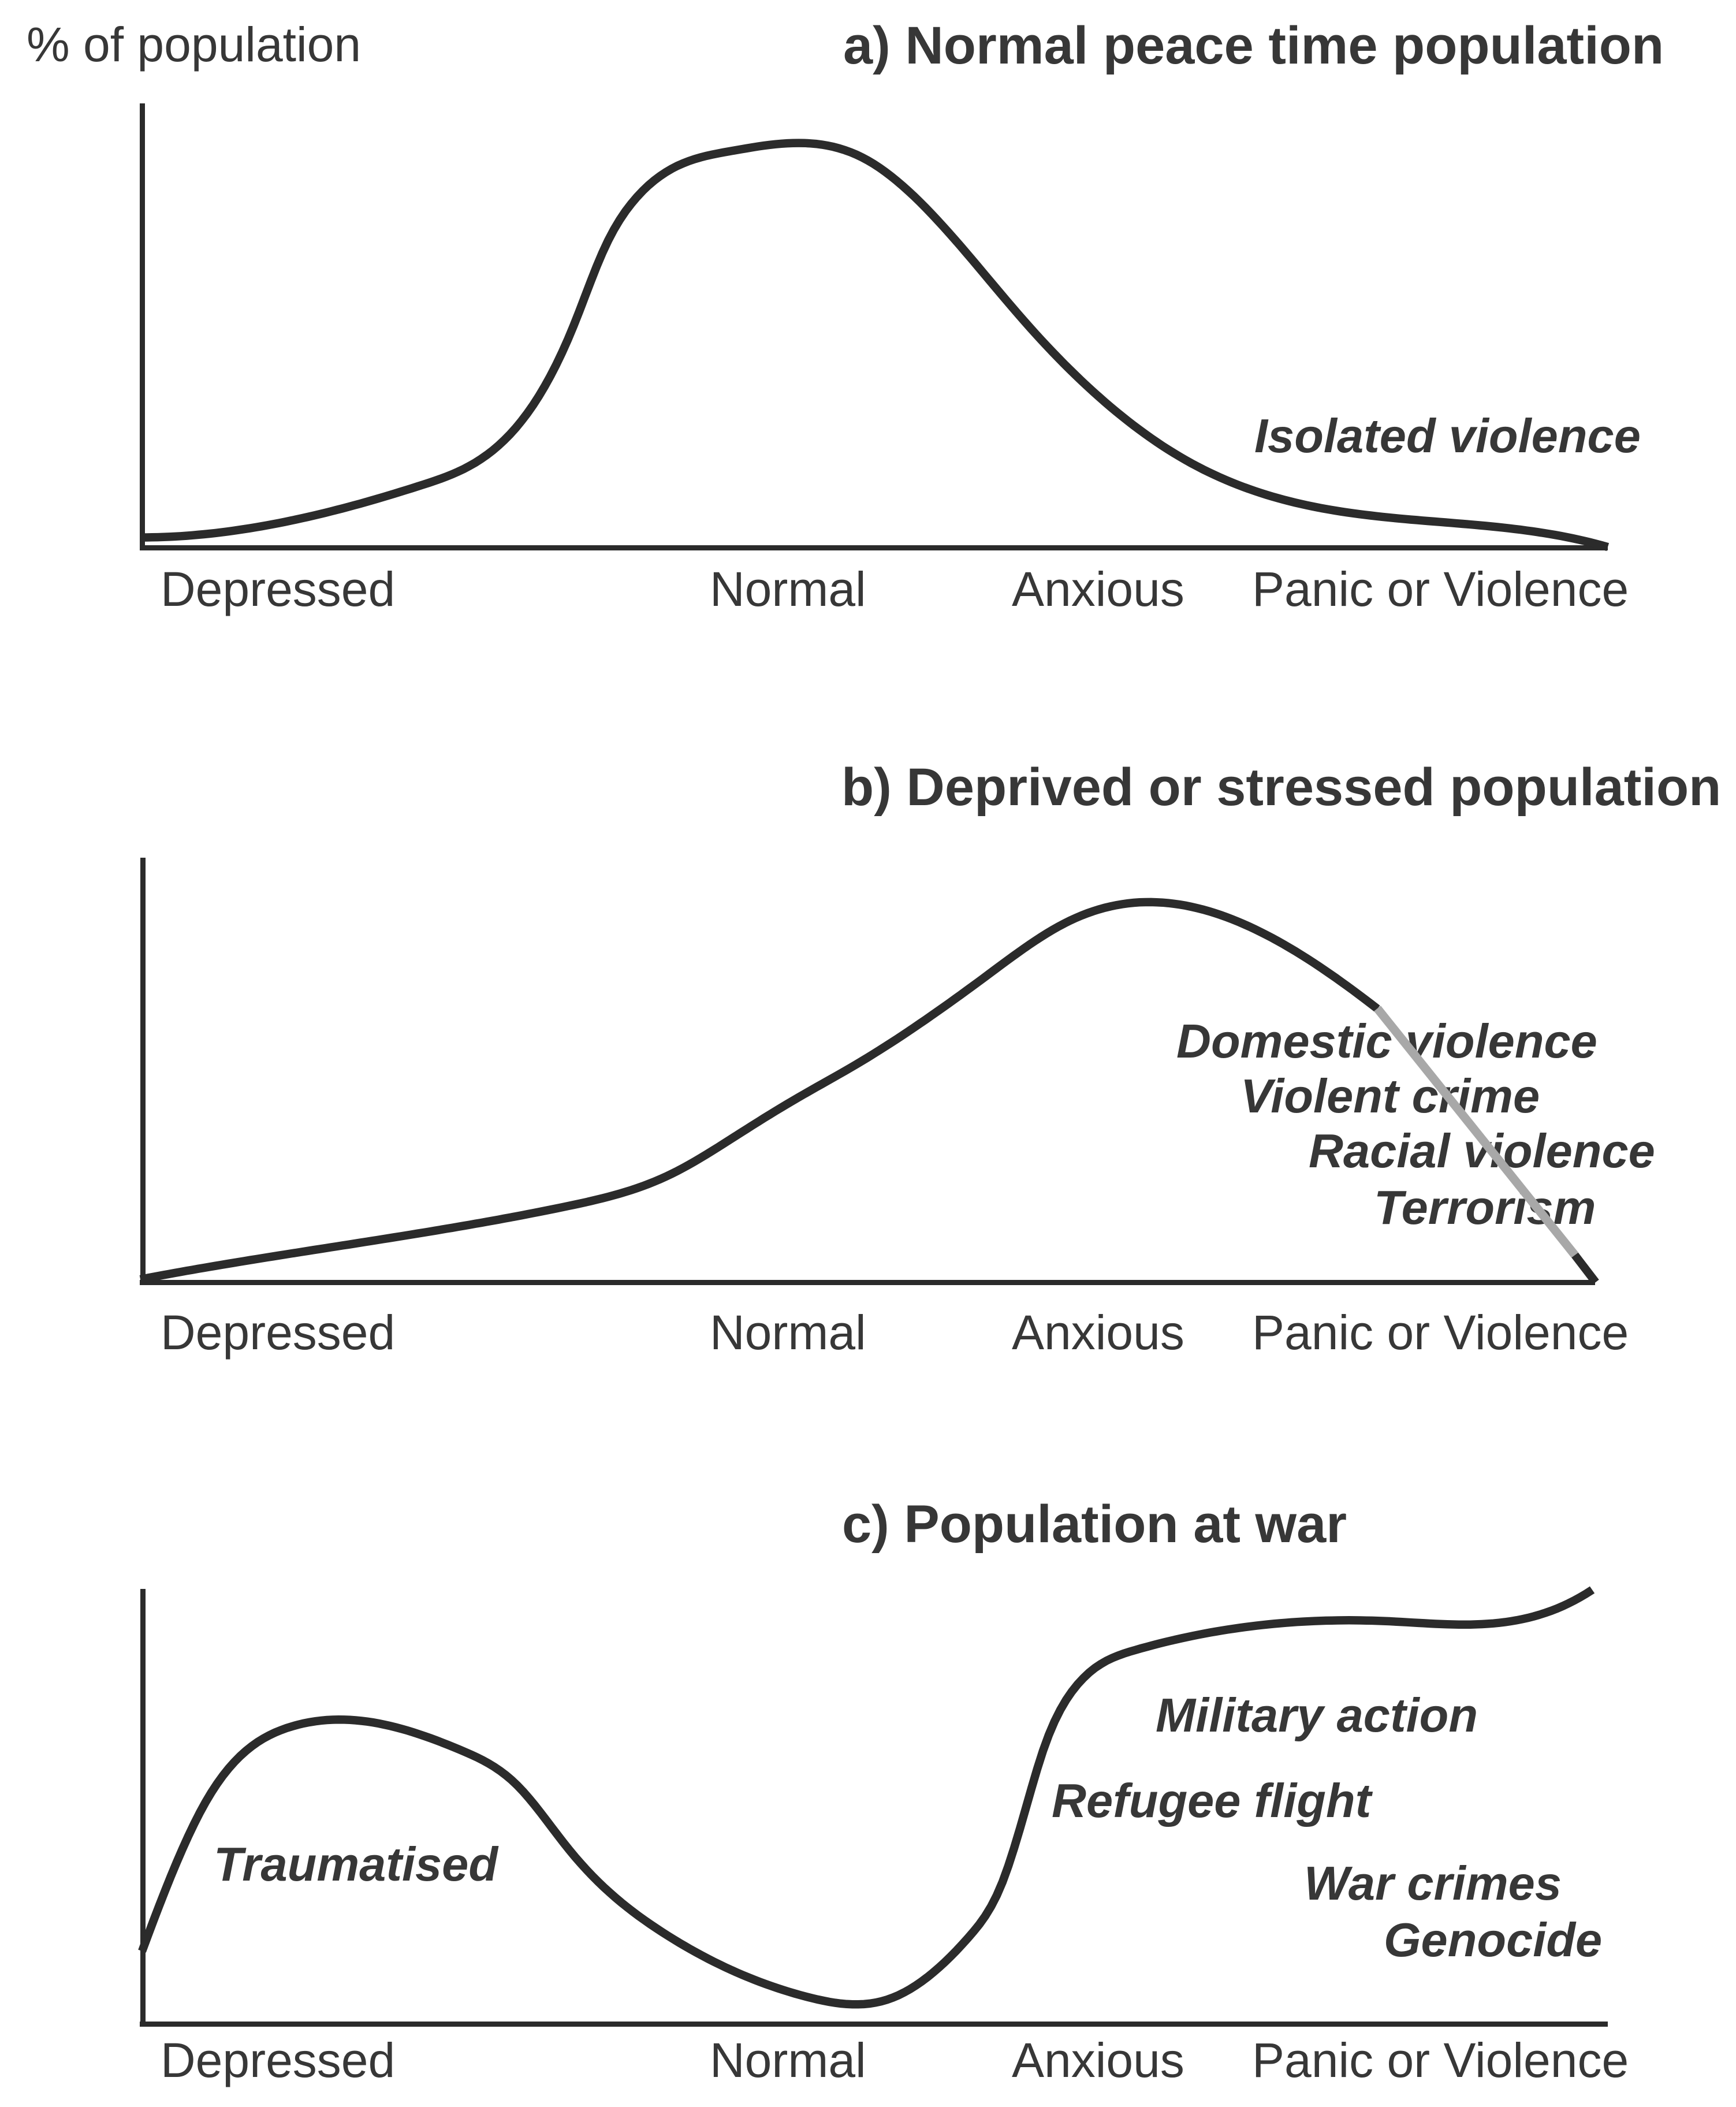 This screenshot has width=1736, height=2107. I want to click on svg-text: Military action, so click(1317, 1715).